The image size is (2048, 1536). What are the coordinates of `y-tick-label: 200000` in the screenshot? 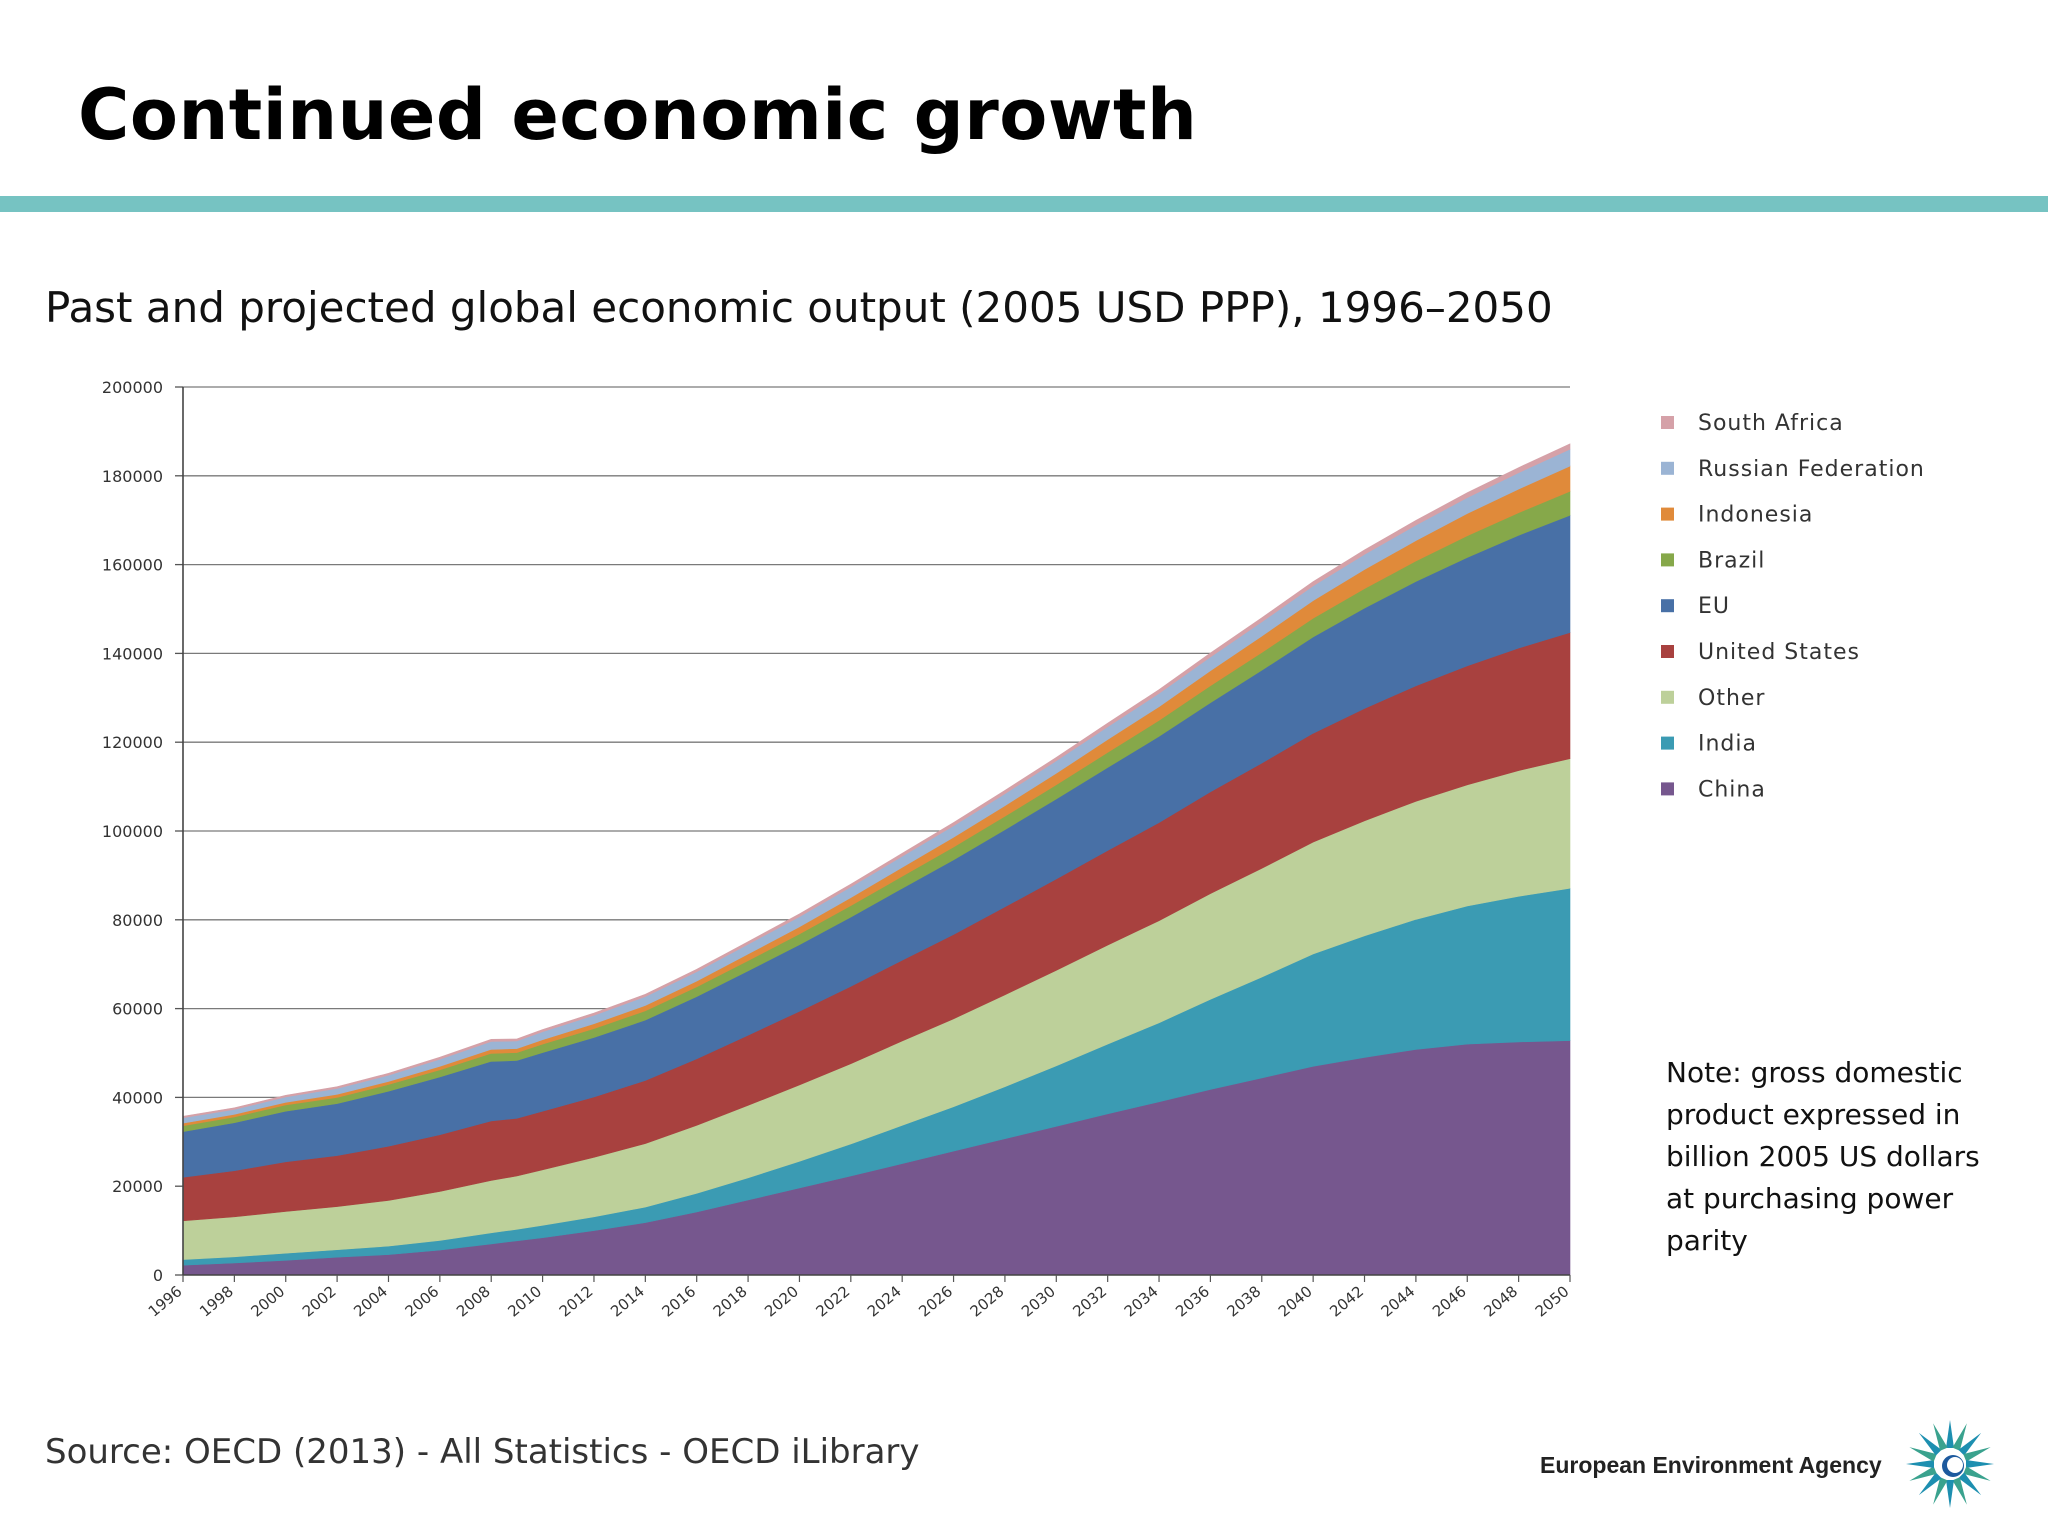 It's located at (132, 387).